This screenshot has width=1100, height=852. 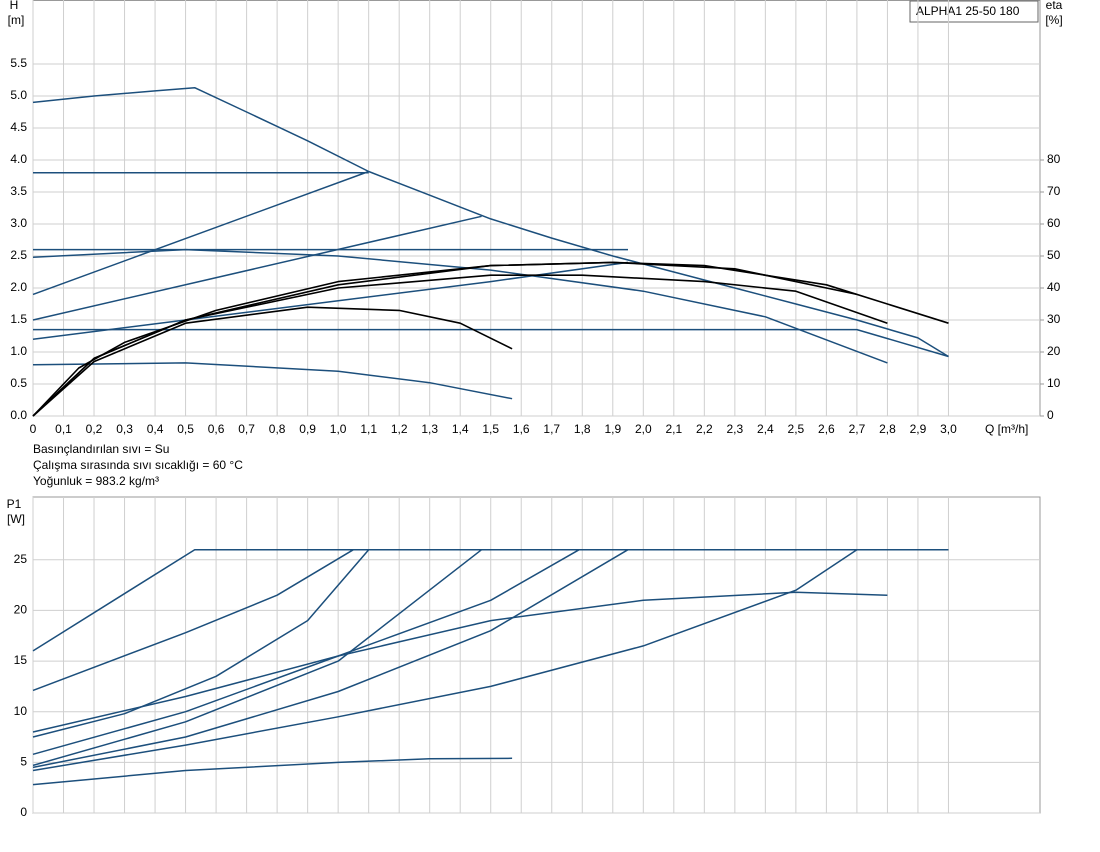 What do you see at coordinates (582, 429) in the screenshot?
I see `x-tick-label: 1,8` at bounding box center [582, 429].